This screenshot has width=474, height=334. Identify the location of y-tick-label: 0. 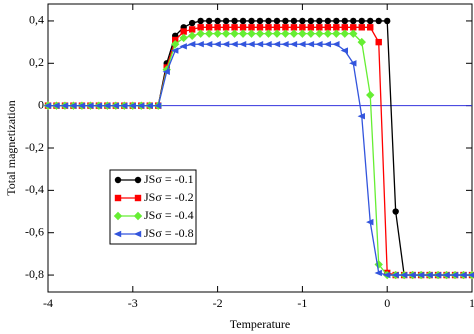
(41, 104).